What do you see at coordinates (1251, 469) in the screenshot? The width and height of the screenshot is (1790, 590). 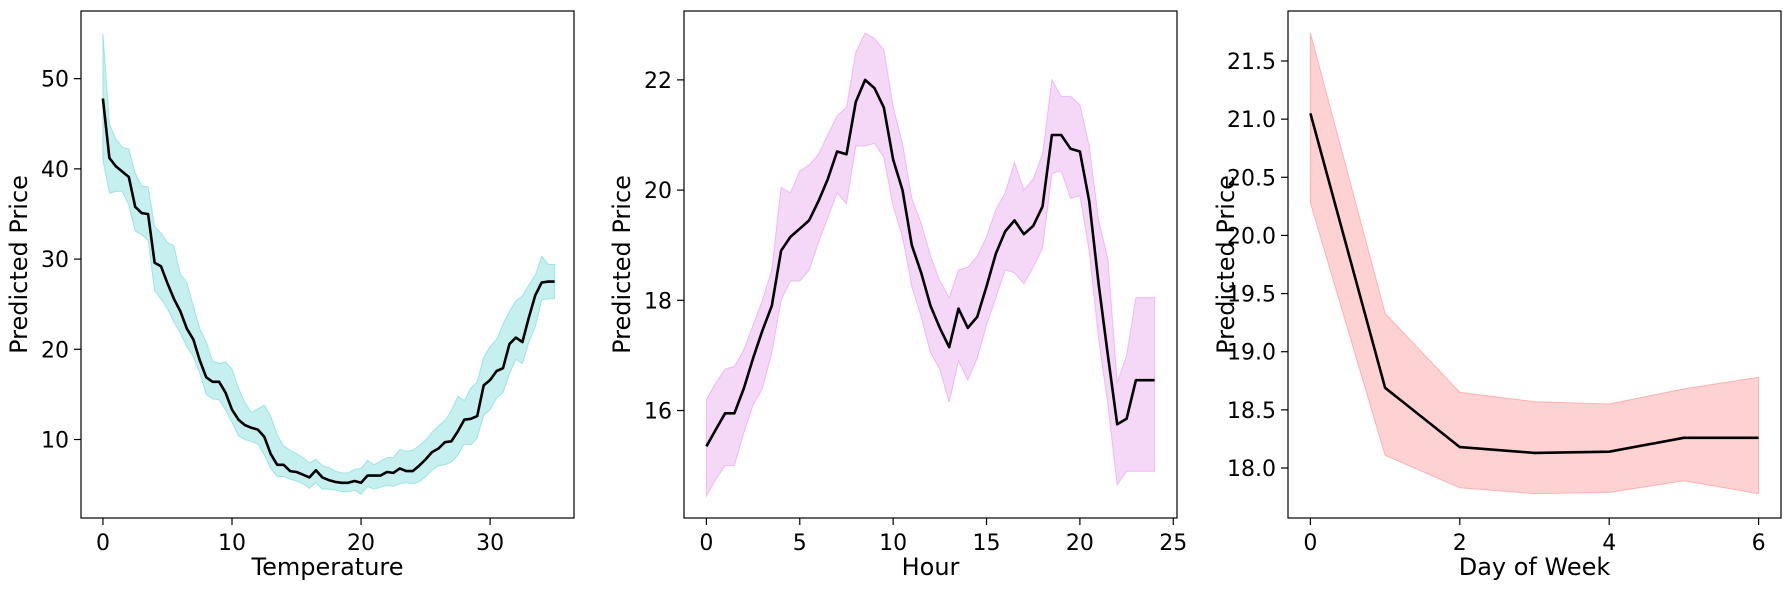 I see `y-tick-label: 18.0` at bounding box center [1251, 469].